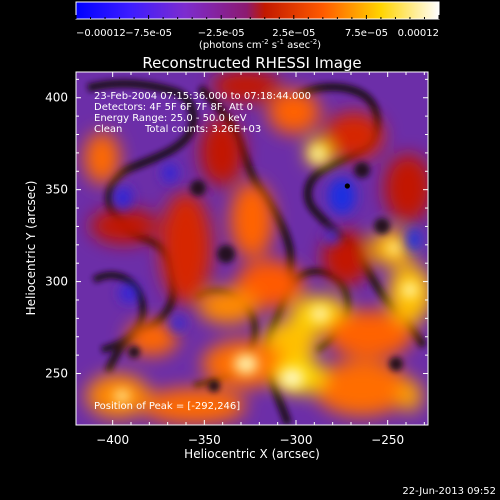 The width and height of the screenshot is (500, 500). What do you see at coordinates (296, 440) in the screenshot?
I see `x-tick-label: −300` at bounding box center [296, 440].